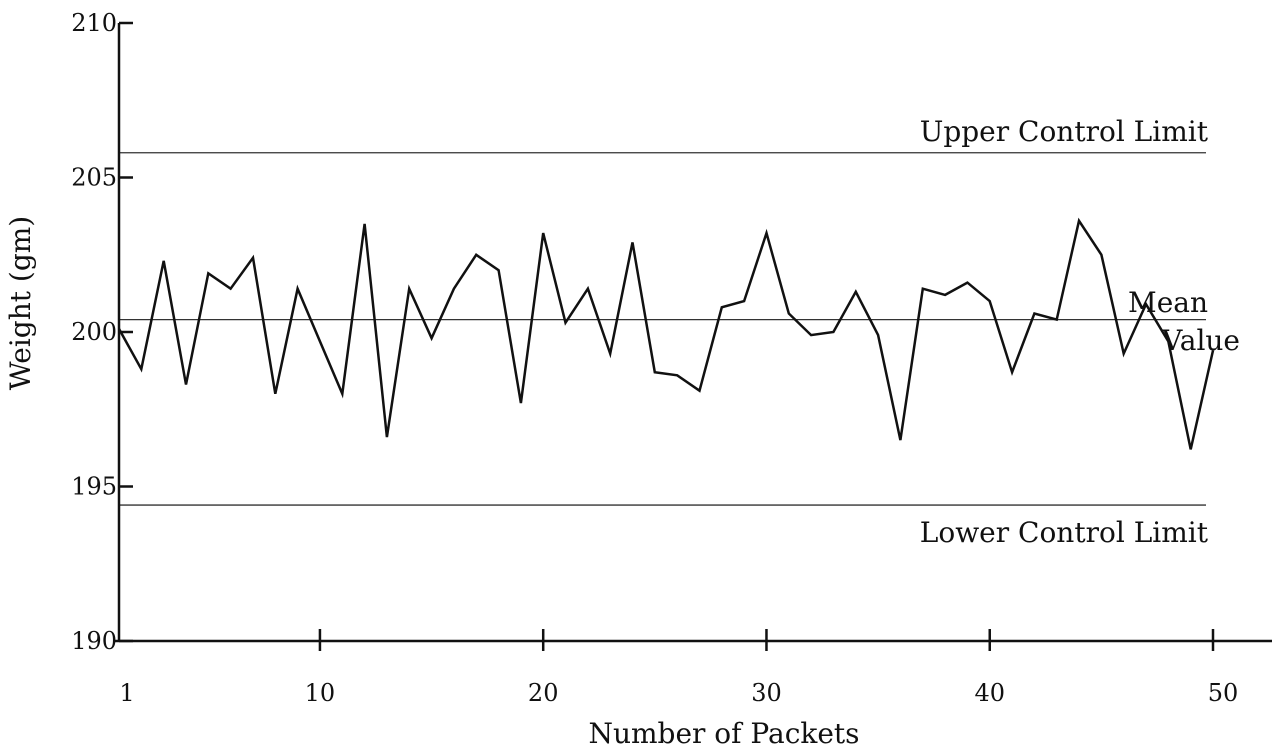 The image size is (1274, 749). Describe the element at coordinates (543, 693) in the screenshot. I see `x-tick-label: 20` at that location.